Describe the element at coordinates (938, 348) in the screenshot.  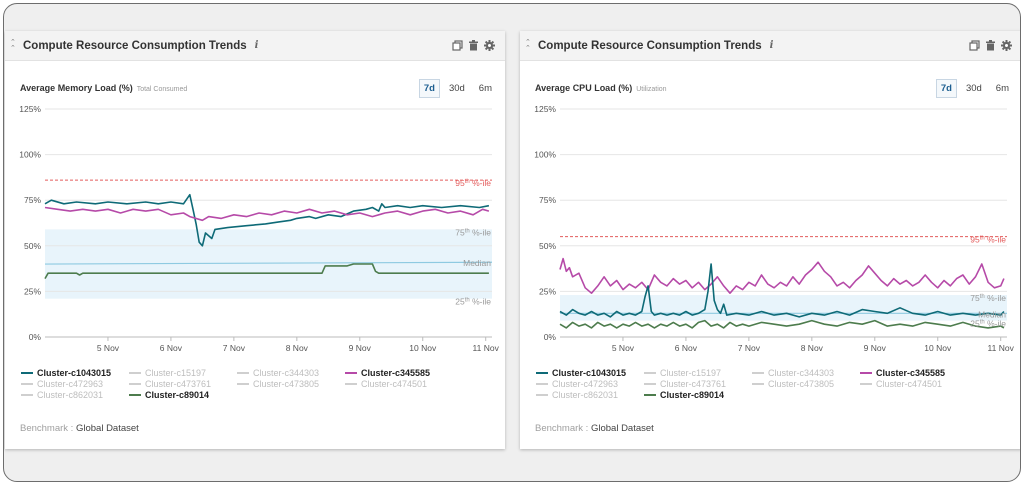
I see `x-tick-label: 10 Nov` at that location.